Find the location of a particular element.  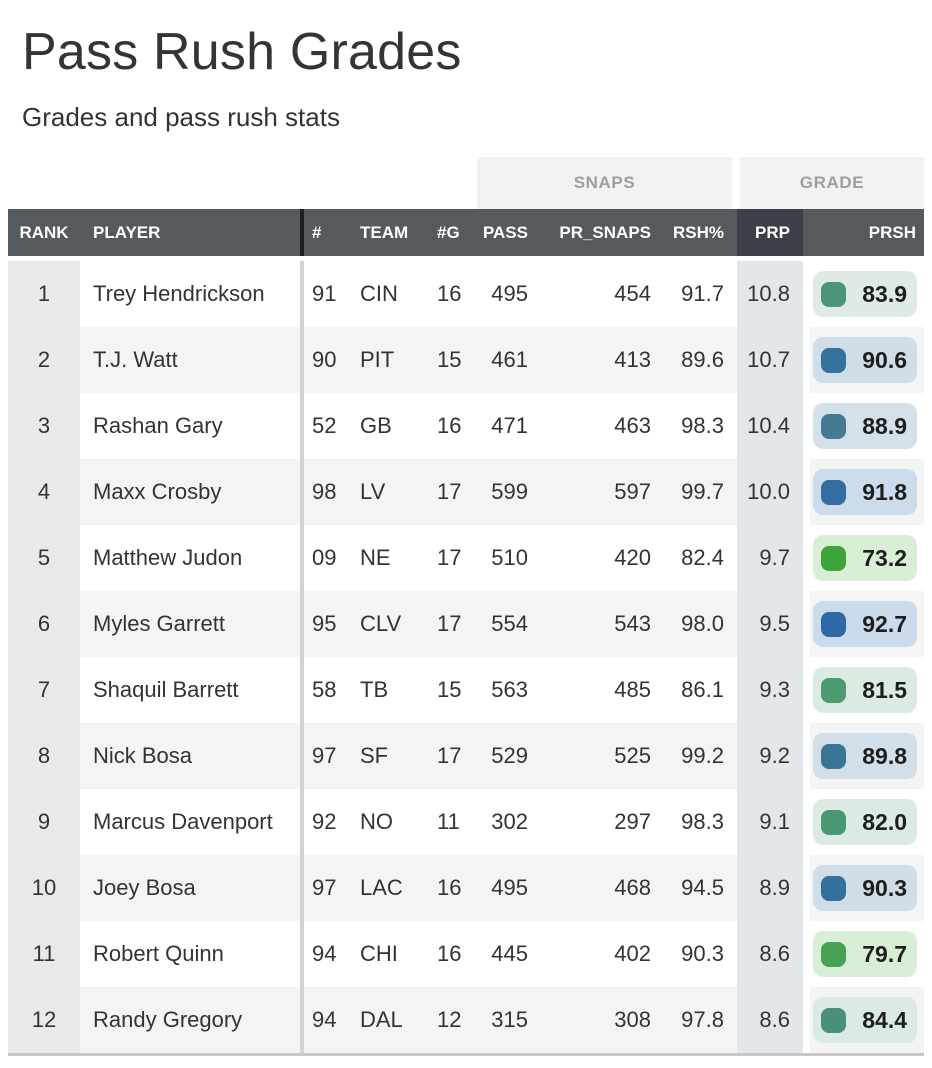

rush-pct-cell: 90.3 is located at coordinates (702, 953).